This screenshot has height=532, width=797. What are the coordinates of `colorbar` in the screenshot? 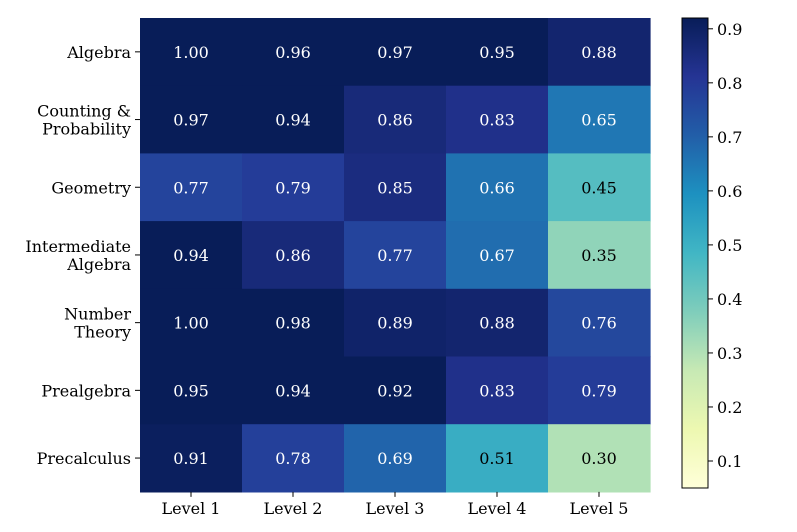 It's located at (695, 253).